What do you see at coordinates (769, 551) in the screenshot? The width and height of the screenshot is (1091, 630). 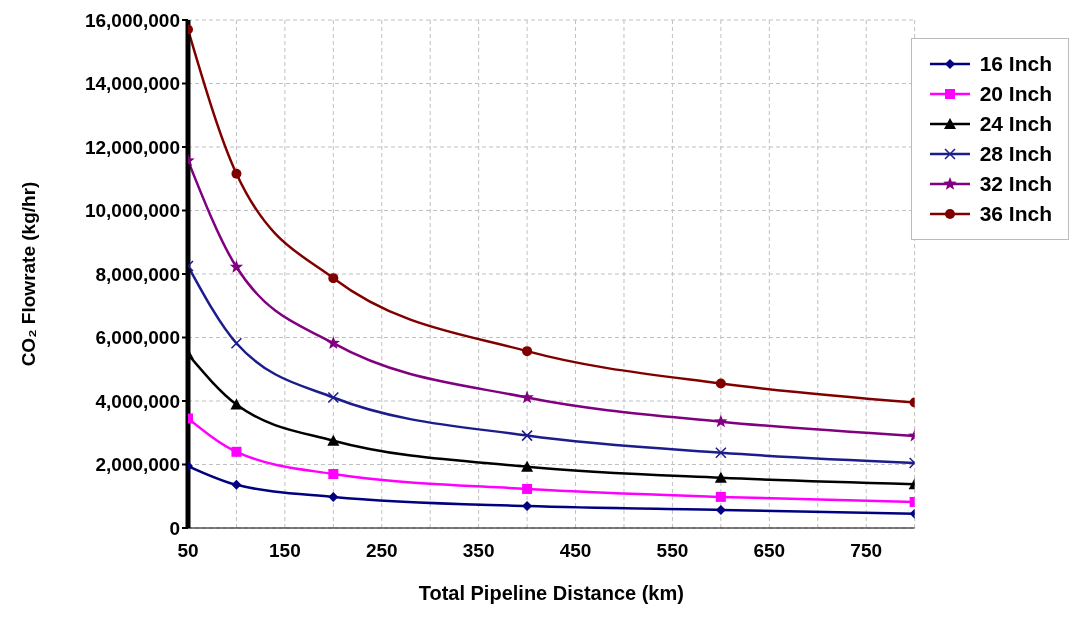 I see `x-tick-label: 650` at bounding box center [769, 551].